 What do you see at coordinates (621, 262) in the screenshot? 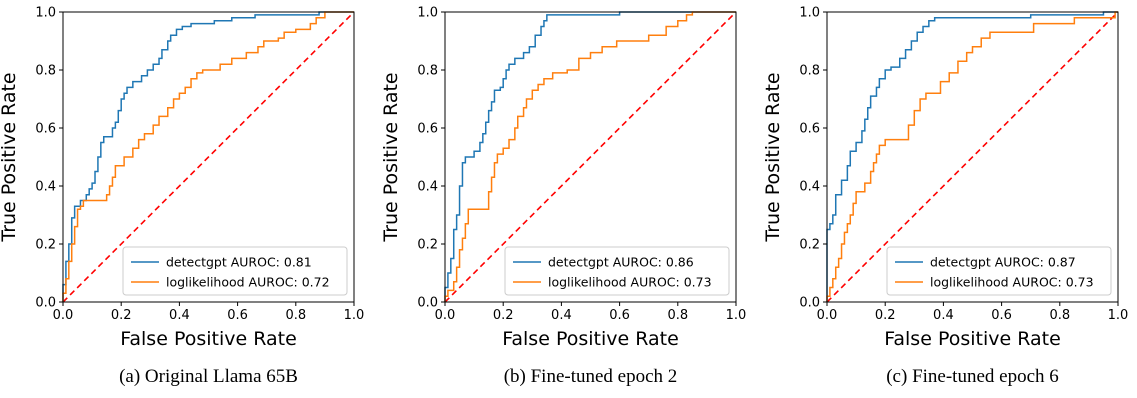
I see `legend-label-detectgpt: detectgpt AUROC: 0.86` at bounding box center [621, 262].